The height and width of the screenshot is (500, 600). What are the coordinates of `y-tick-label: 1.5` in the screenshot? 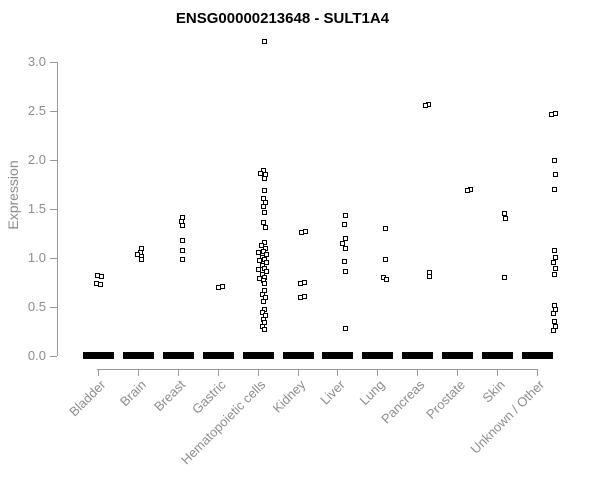 It's located at (36, 208).